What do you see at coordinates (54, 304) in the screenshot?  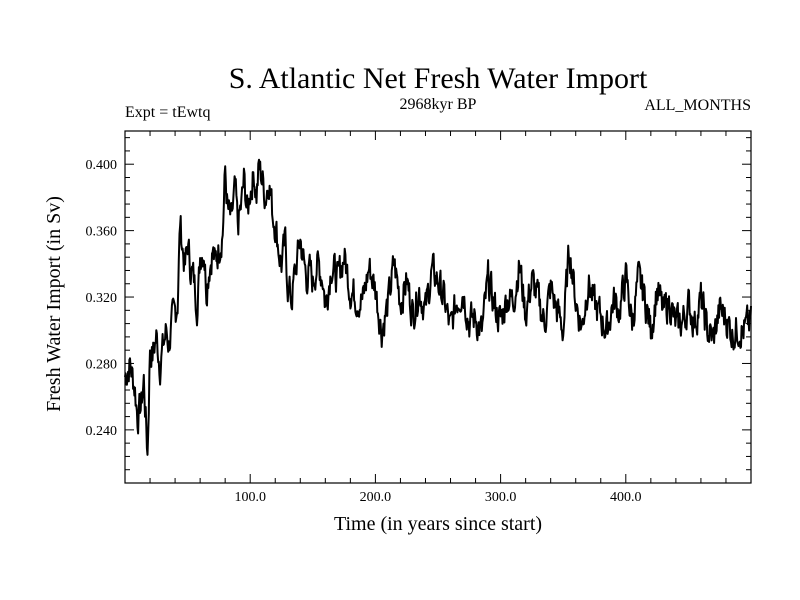 I see `y-axis-label: Fresh Water Import (in Sv)` at bounding box center [54, 304].